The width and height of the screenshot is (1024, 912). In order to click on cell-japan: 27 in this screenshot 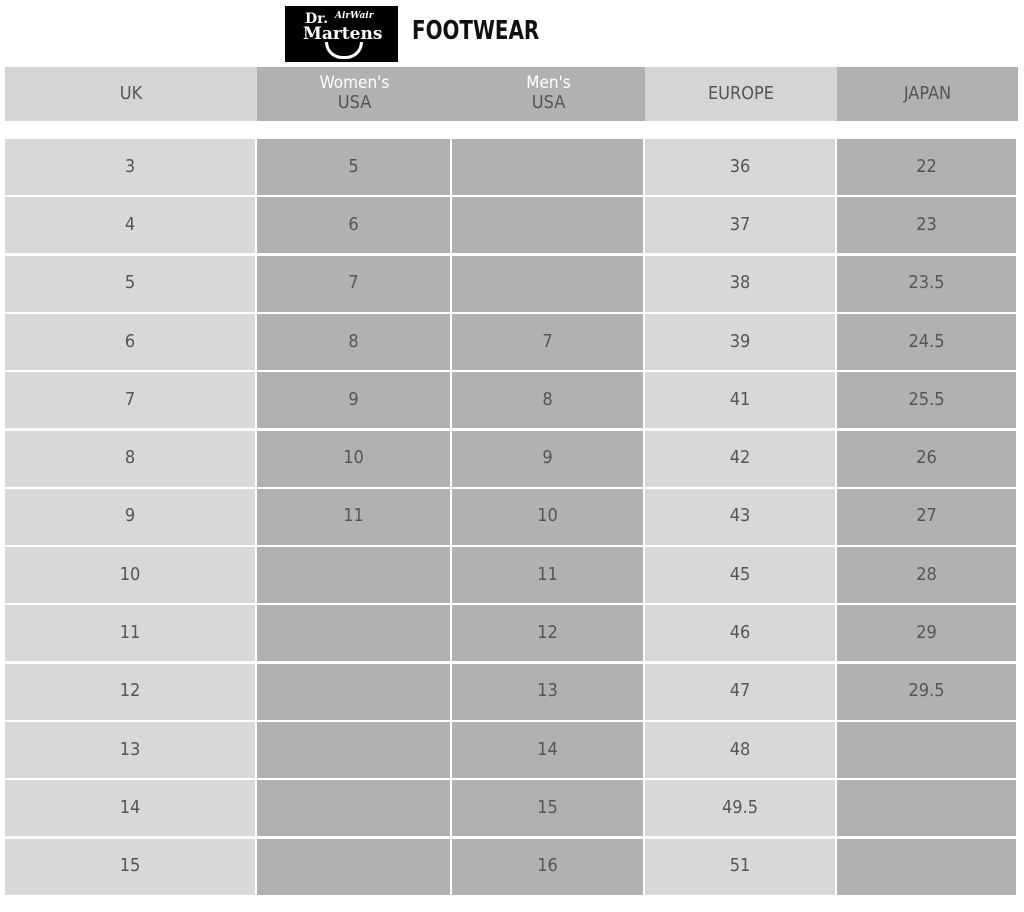, I will do `click(927, 516)`.